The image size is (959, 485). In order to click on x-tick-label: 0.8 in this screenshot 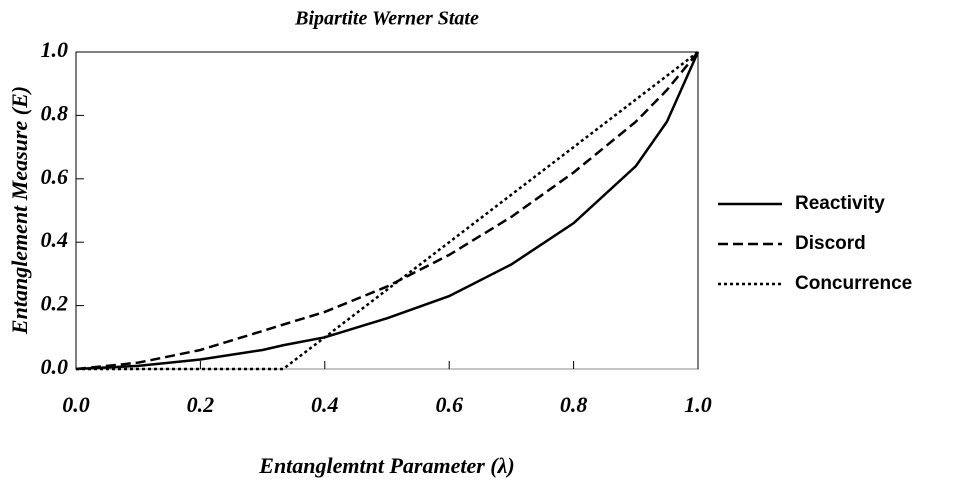, I will do `click(574, 404)`.